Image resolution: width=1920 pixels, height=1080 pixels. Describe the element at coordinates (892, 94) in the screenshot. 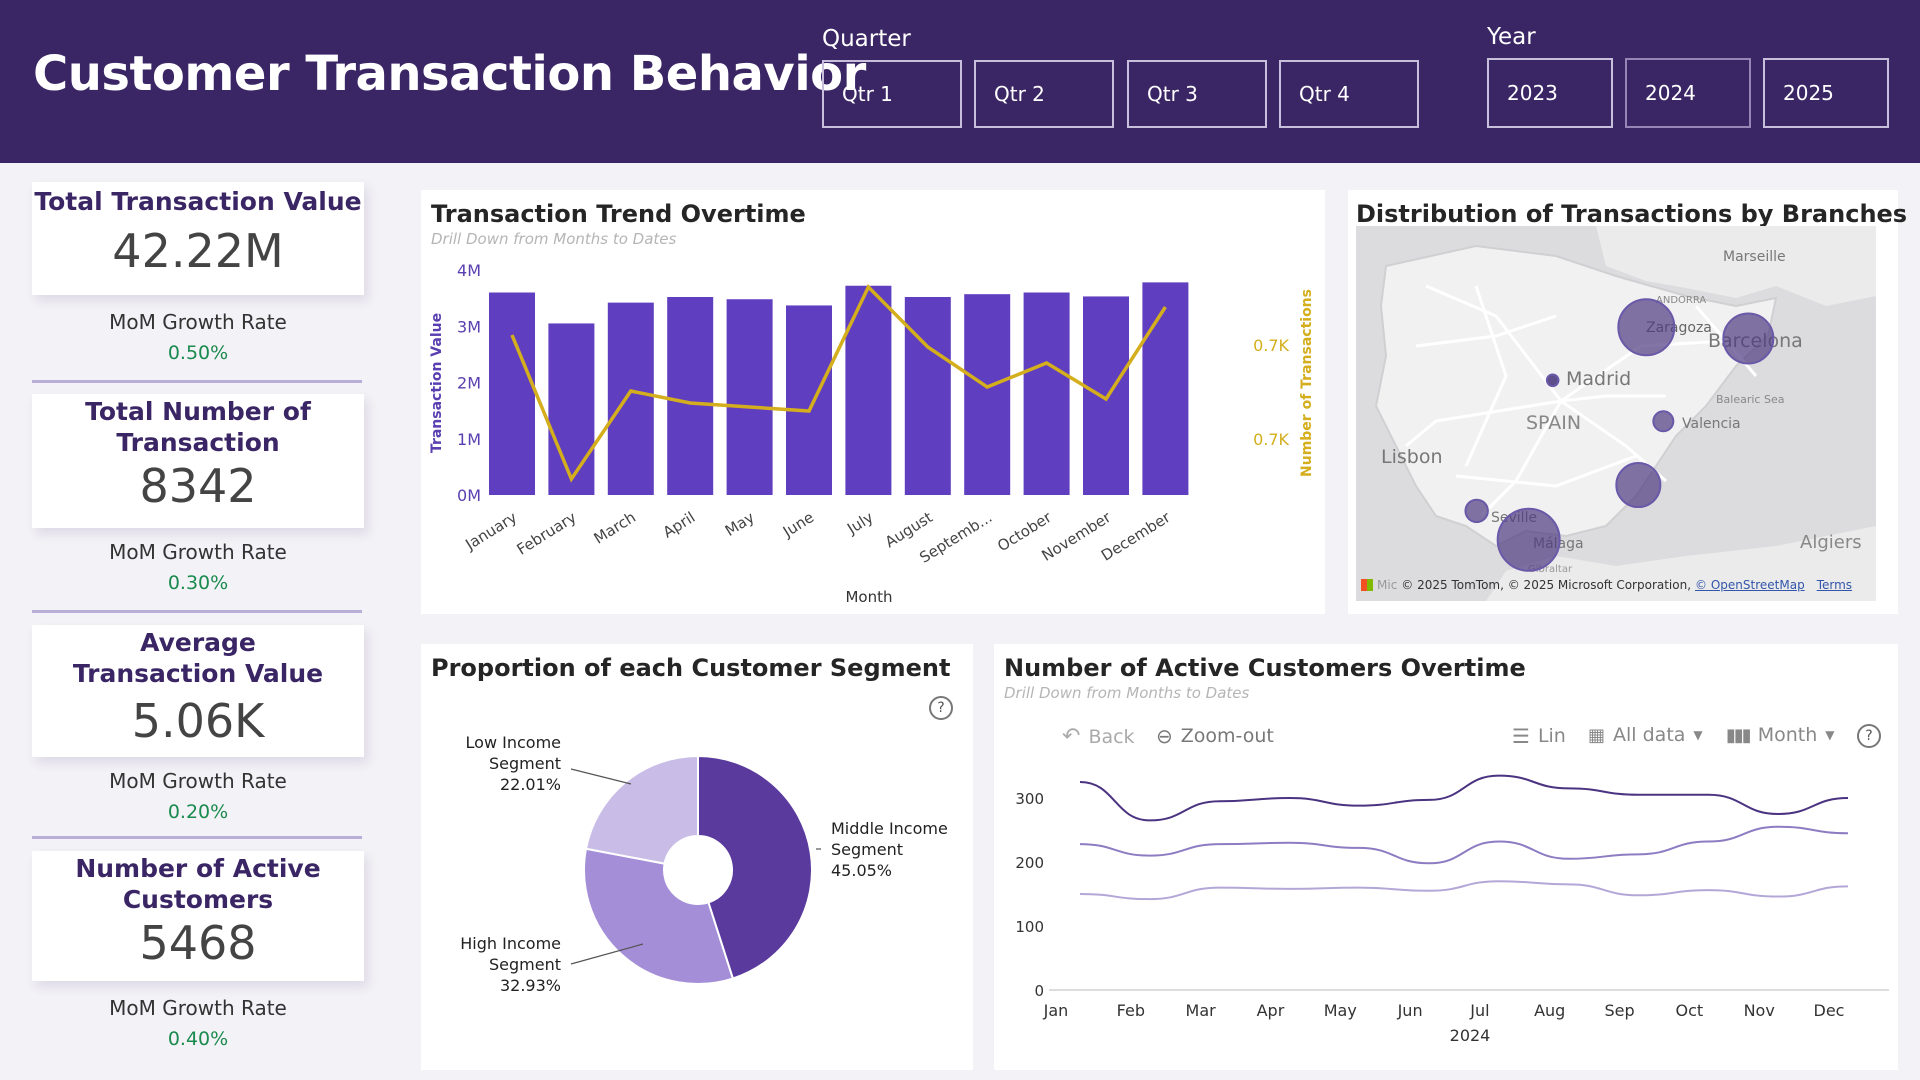

I see `quarter-button-q1: Qtr 1` at that location.